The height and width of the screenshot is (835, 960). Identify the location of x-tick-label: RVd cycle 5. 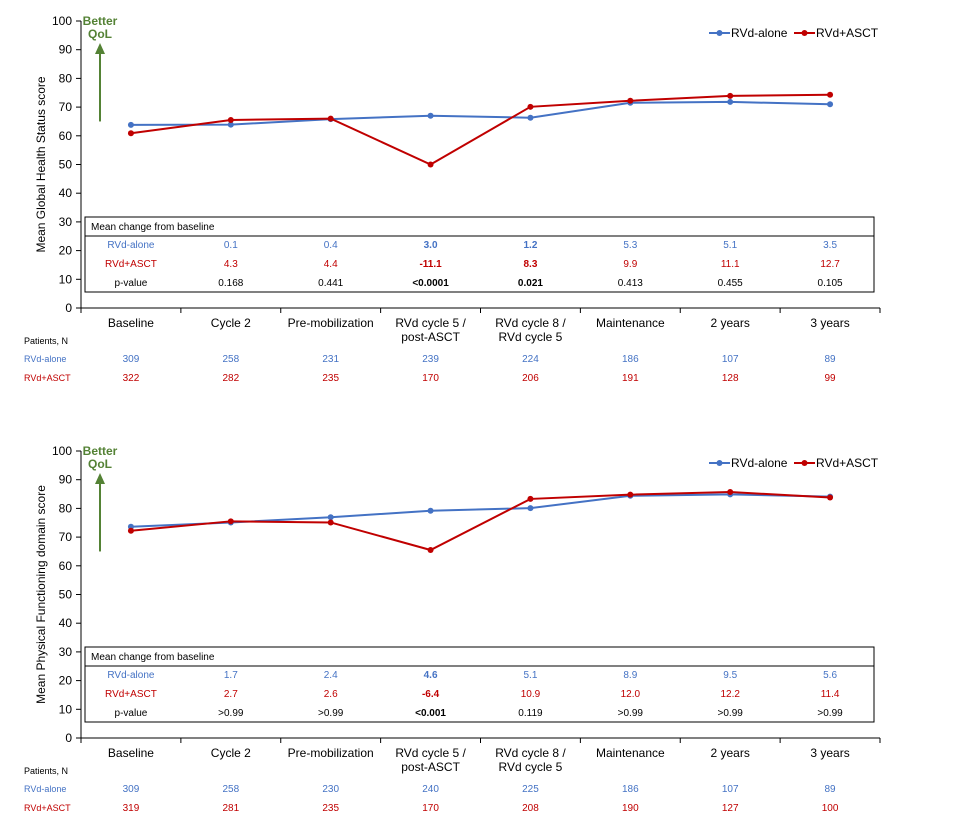
(531, 767).